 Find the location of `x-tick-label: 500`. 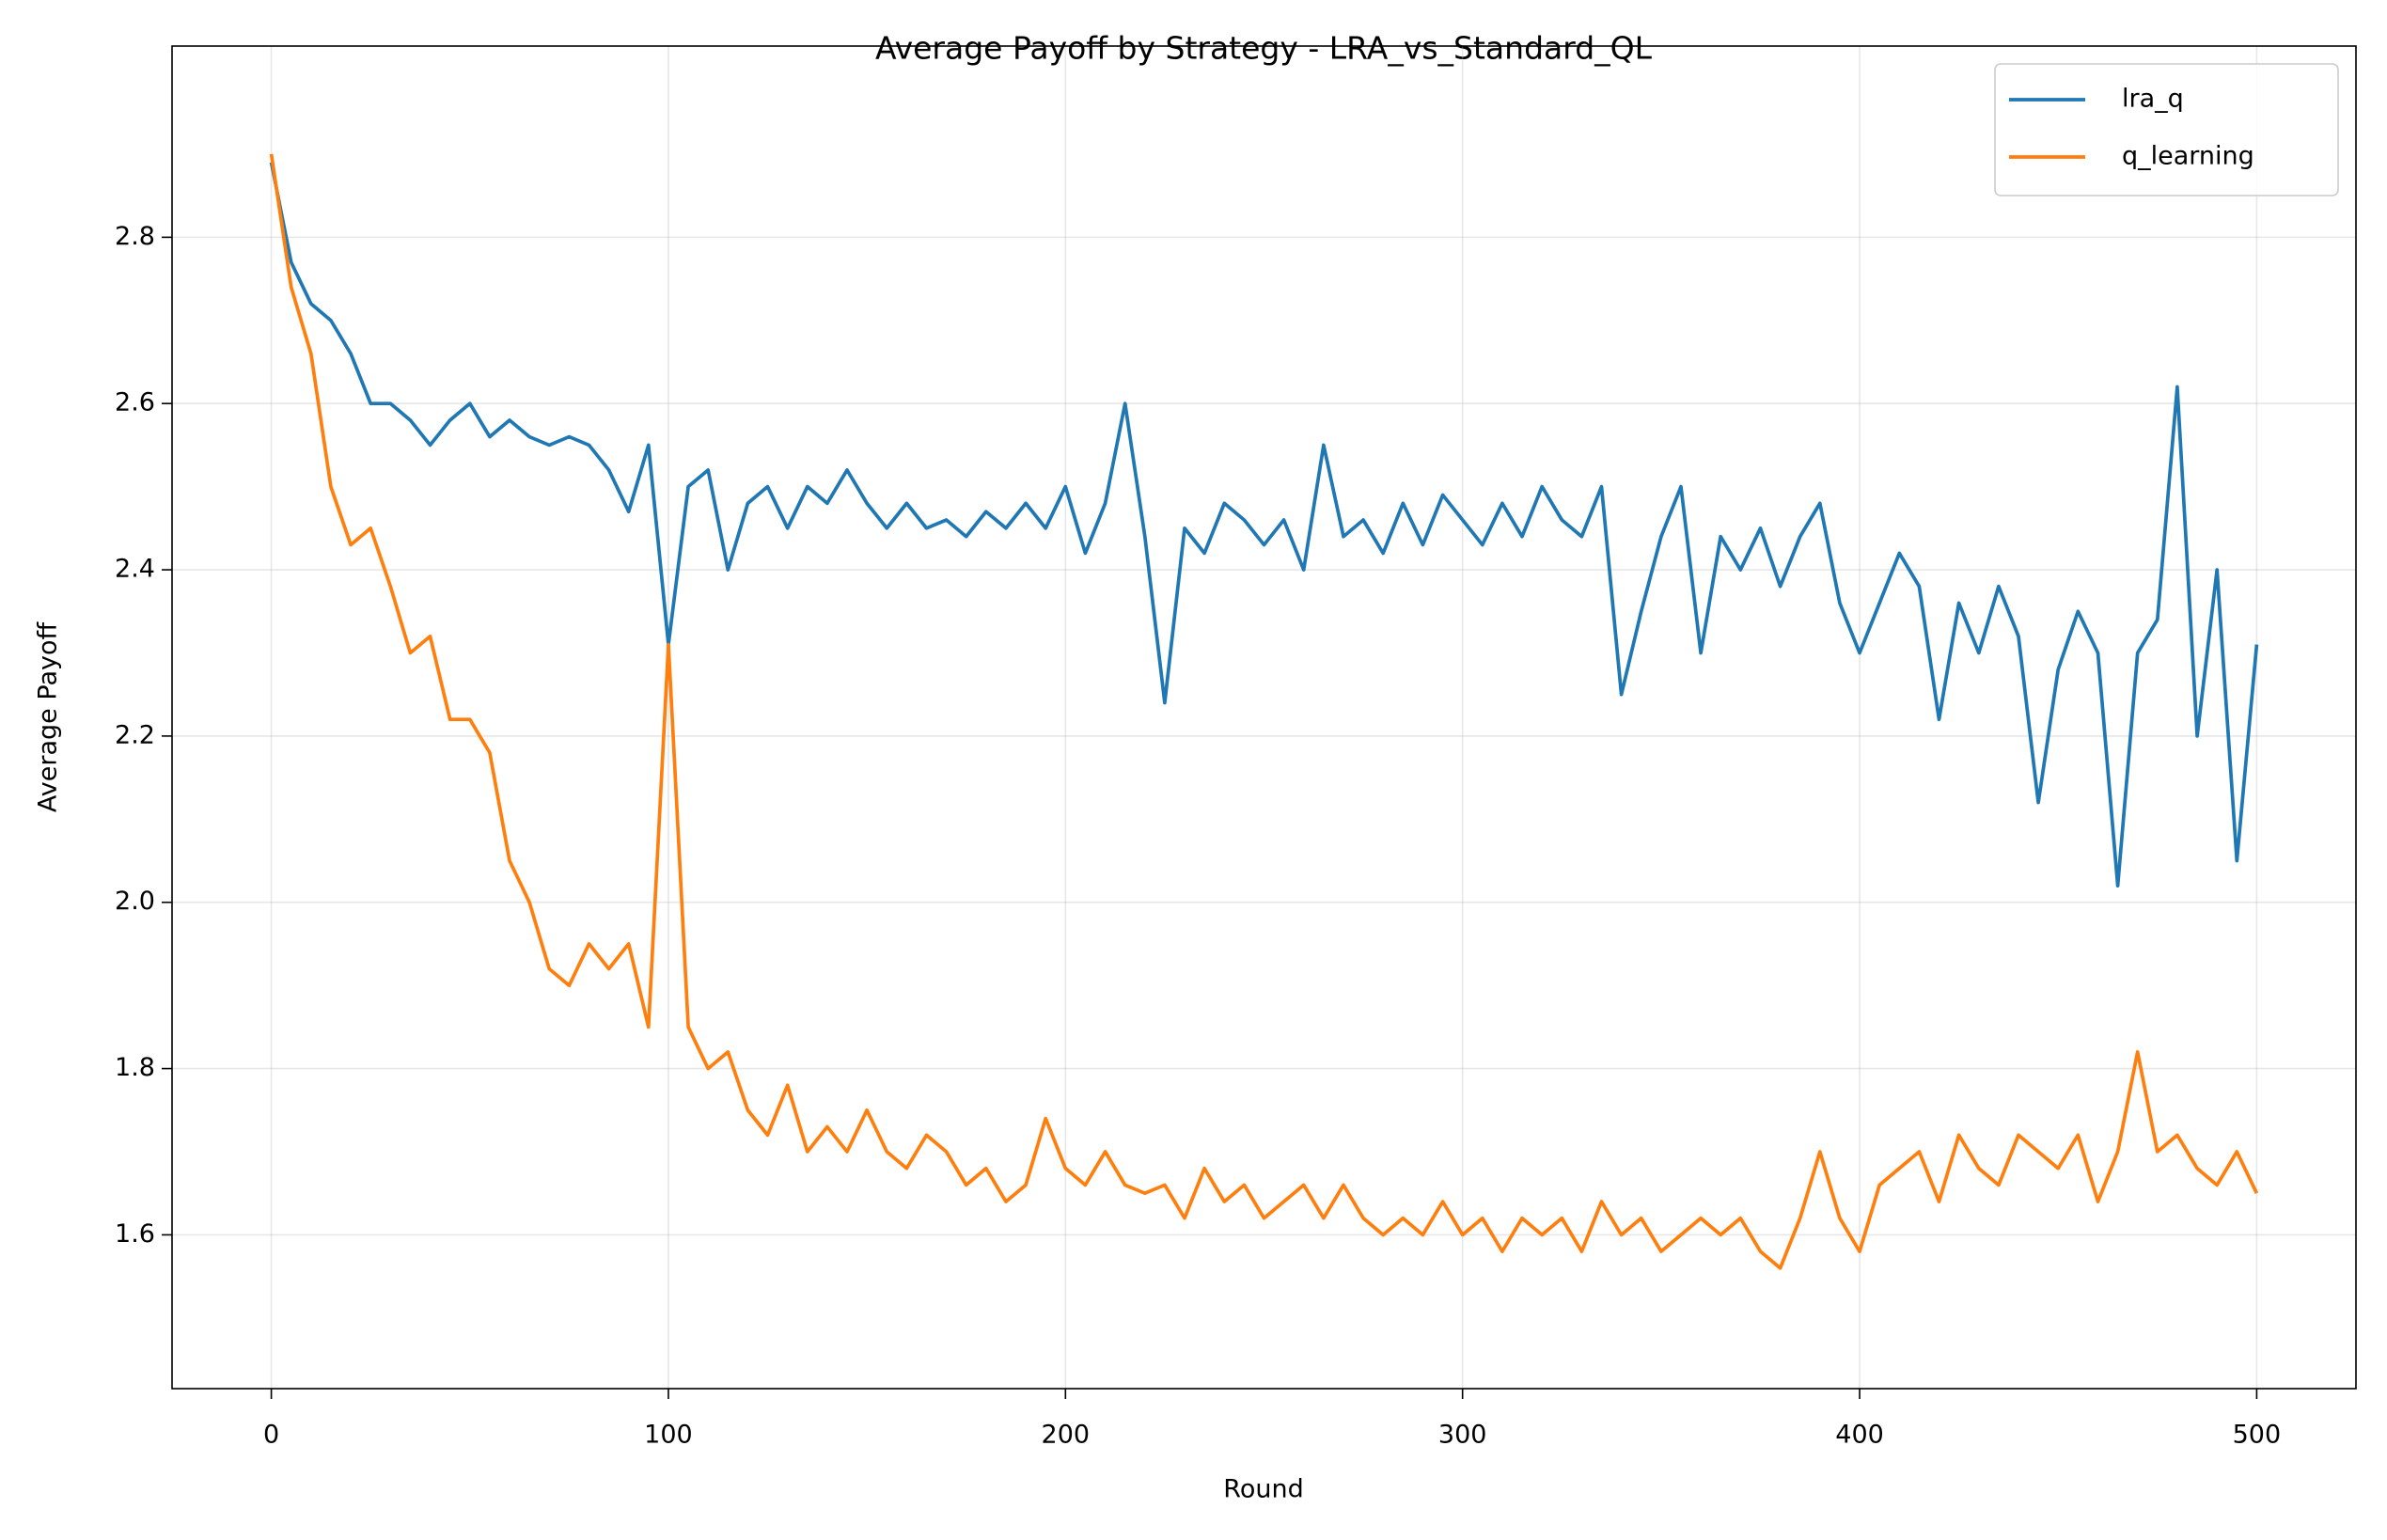

x-tick-label: 500 is located at coordinates (2257, 1436).